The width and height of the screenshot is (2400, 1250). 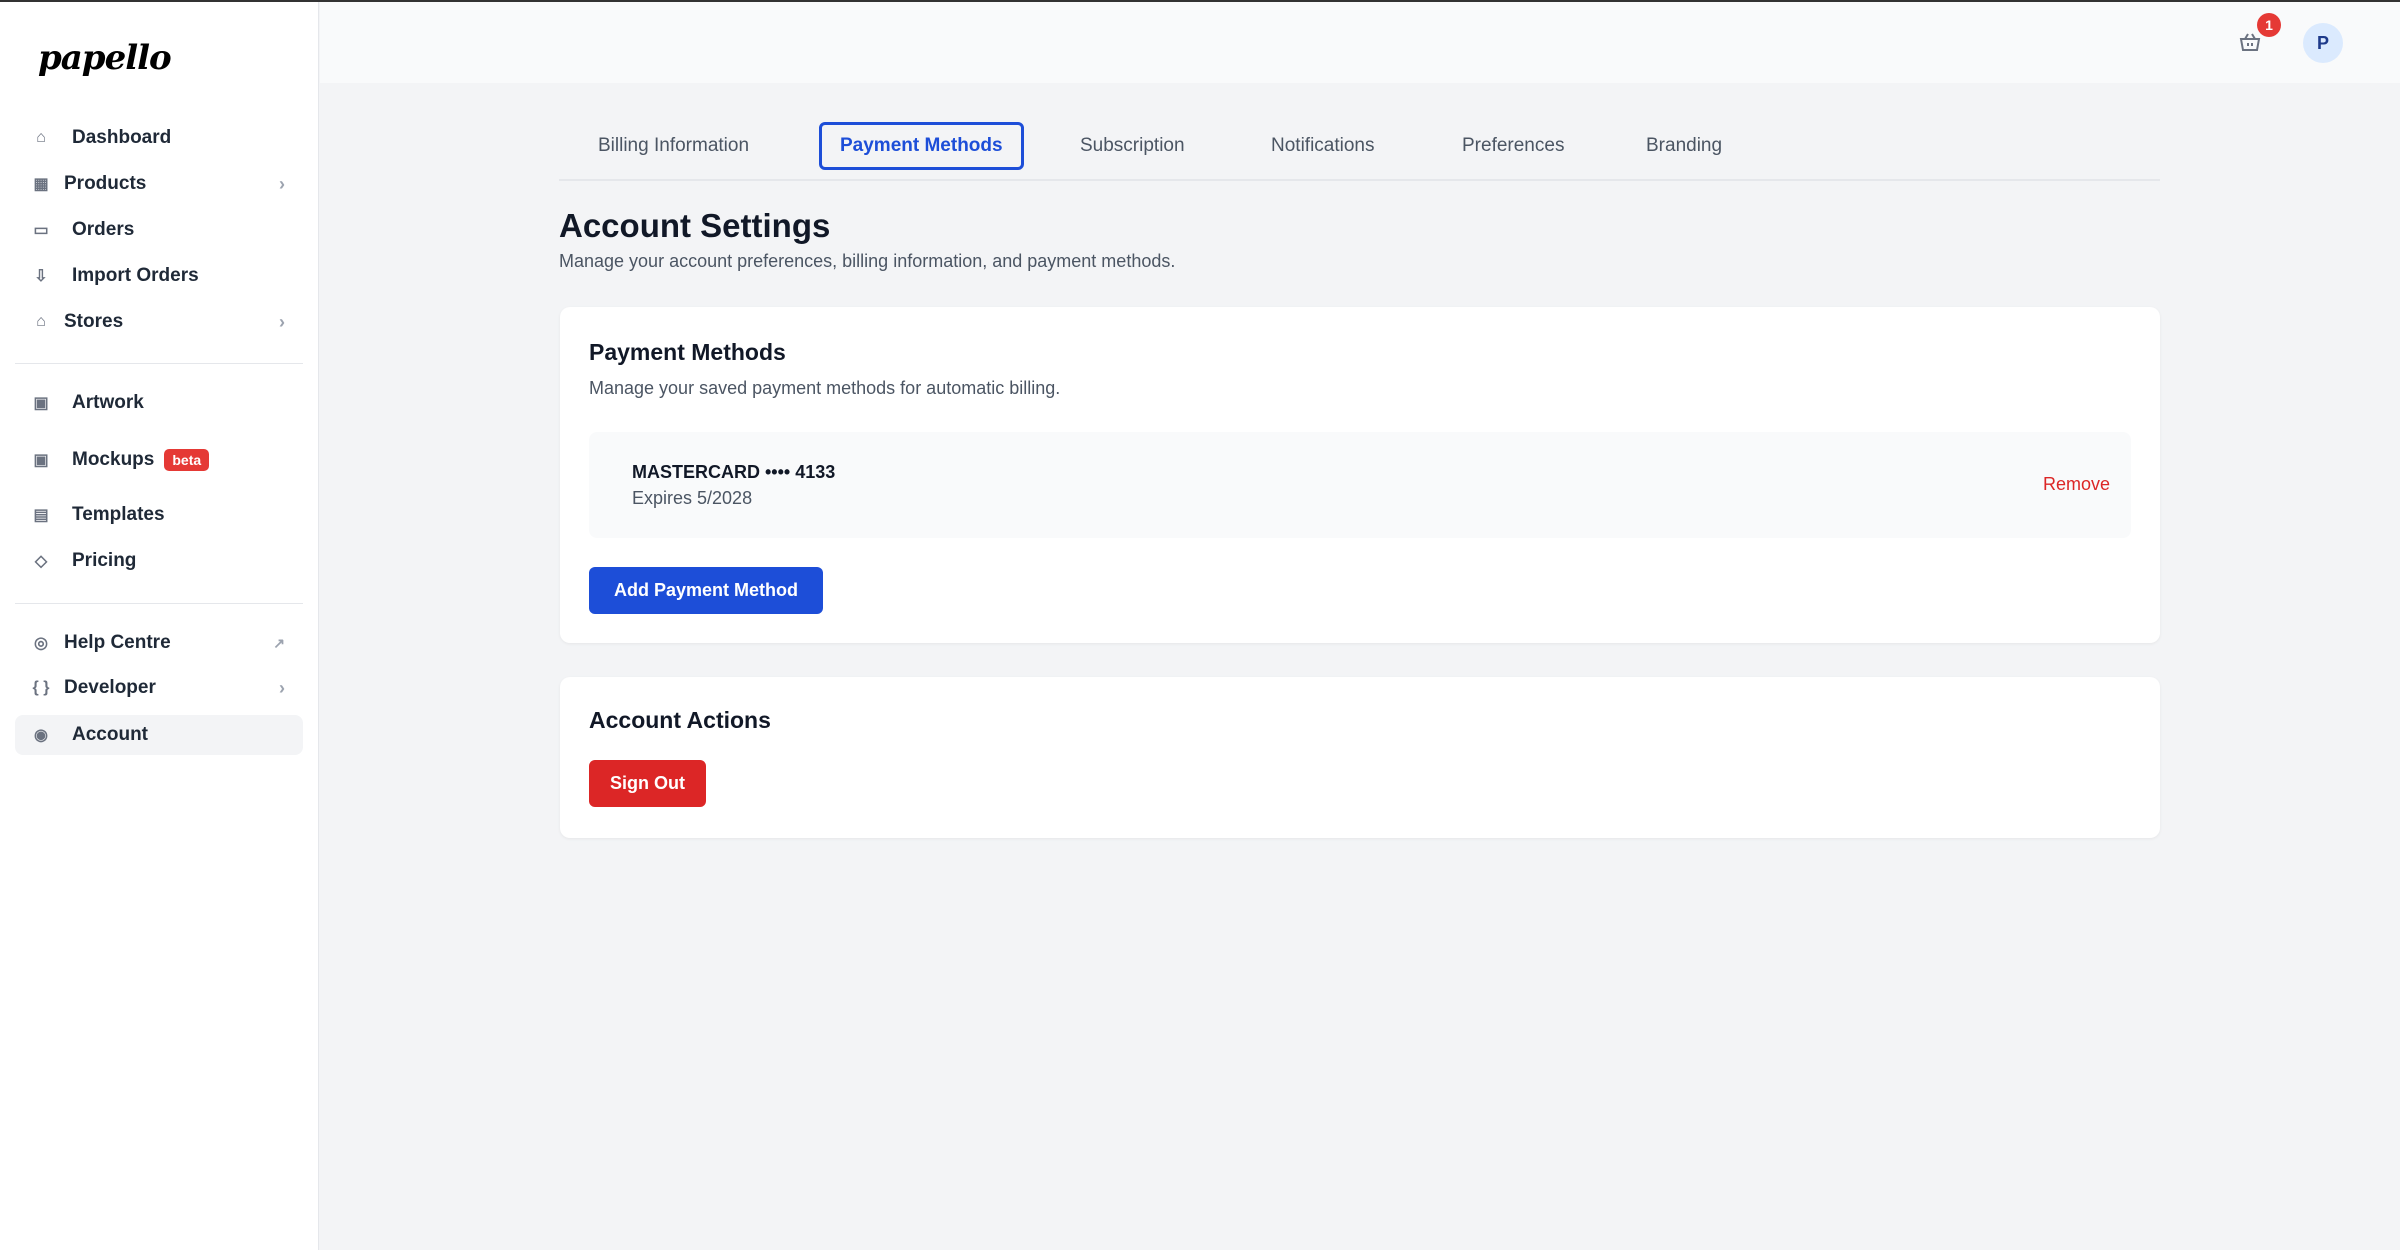 I want to click on external-link-icon: ↗, so click(x=279, y=642).